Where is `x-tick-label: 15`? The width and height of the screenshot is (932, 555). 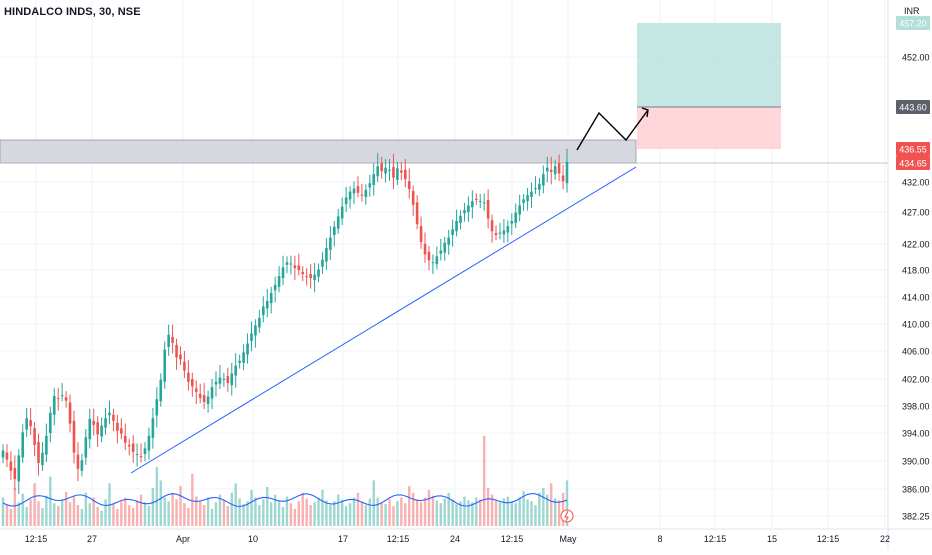 x-tick-label: 15 is located at coordinates (772, 539).